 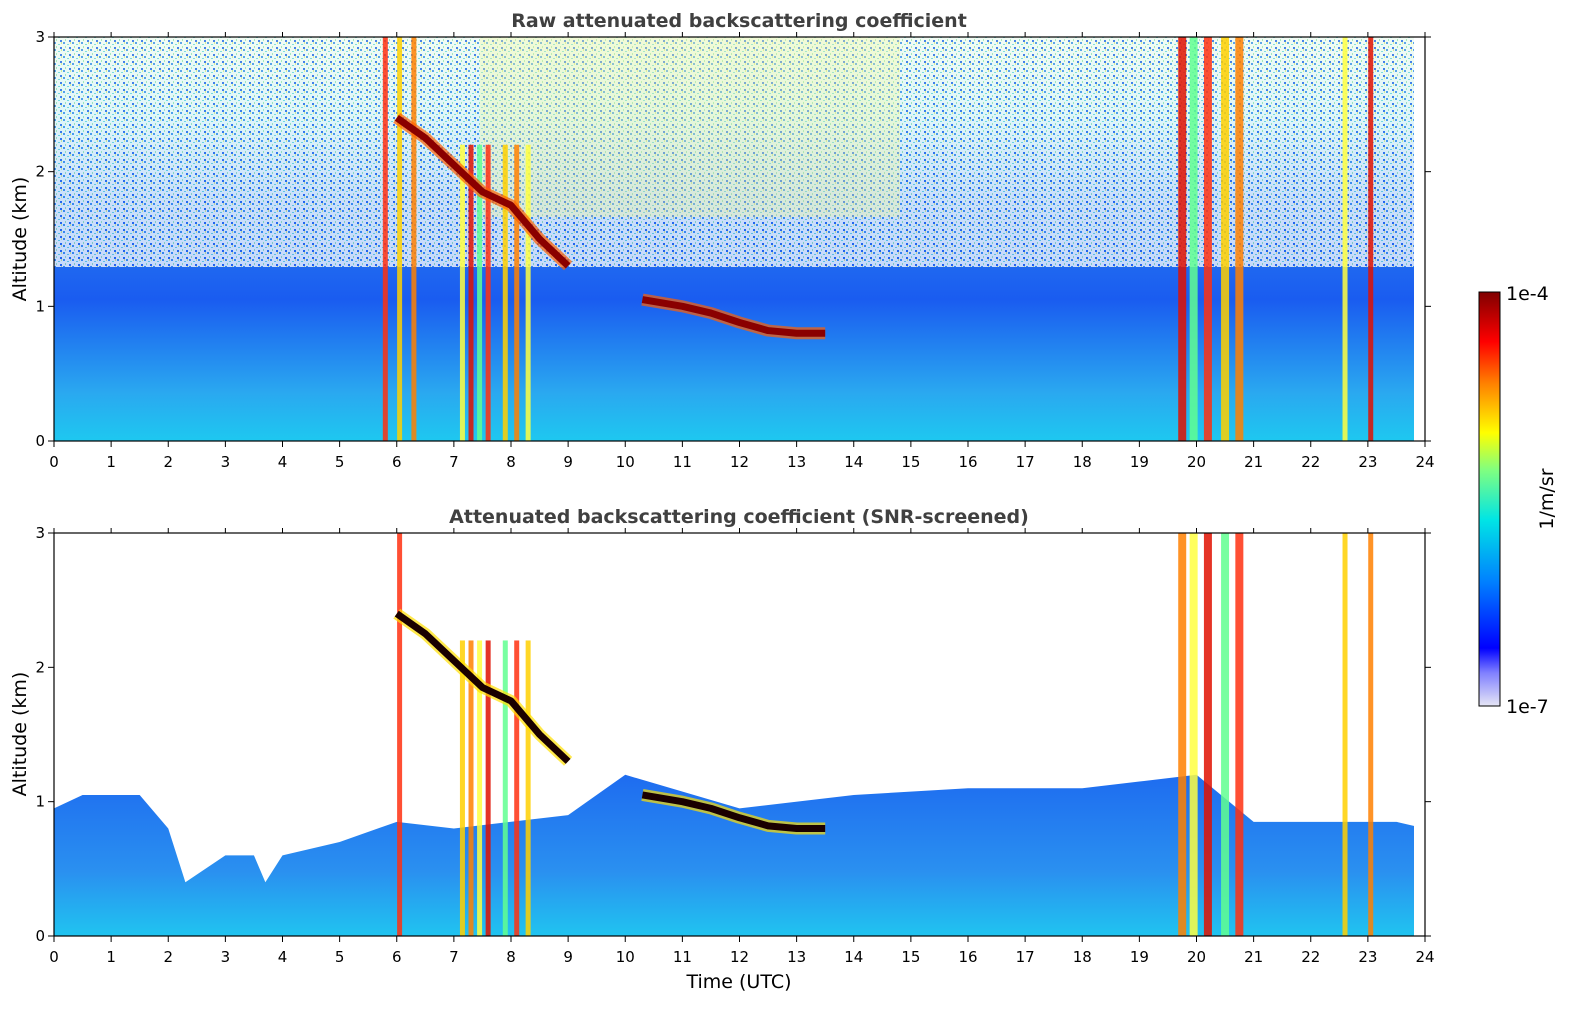 I want to click on x-tick-label: 21, so click(x=1253, y=462).